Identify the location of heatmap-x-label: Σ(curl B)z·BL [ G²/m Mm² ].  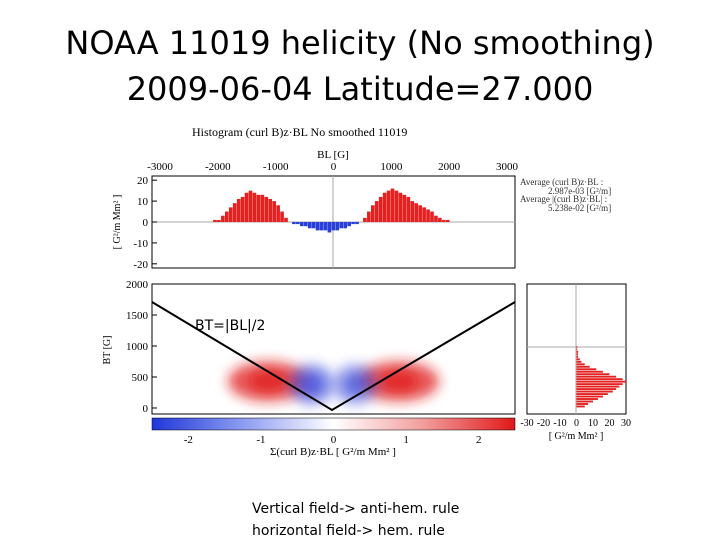
(333, 452).